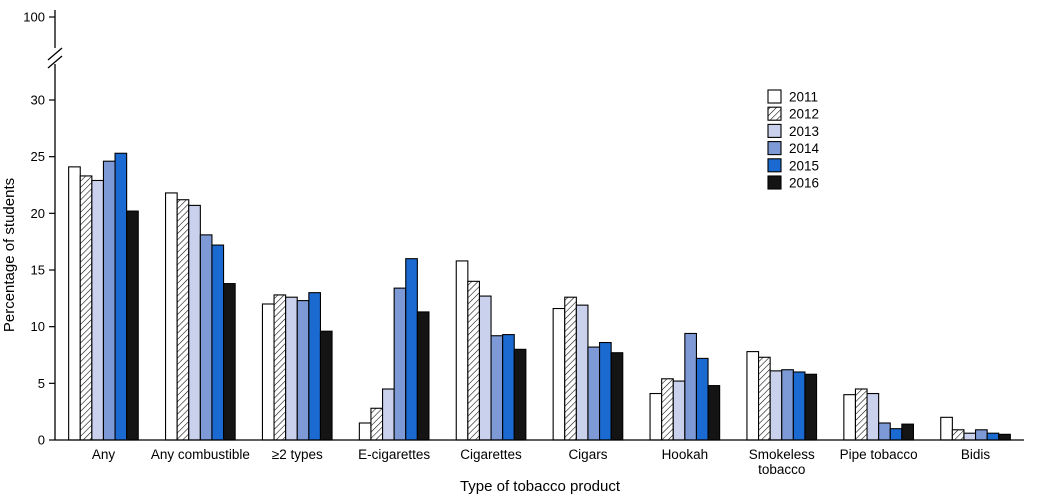 This screenshot has width=1038, height=500. I want to click on bar-2011-pipe-tobacco, so click(849, 417).